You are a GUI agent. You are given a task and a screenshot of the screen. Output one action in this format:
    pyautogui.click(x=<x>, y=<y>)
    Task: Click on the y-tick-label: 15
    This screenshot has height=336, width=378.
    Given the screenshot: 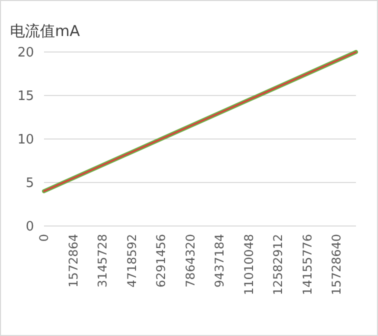 What is the action you would take?
    pyautogui.click(x=25, y=96)
    